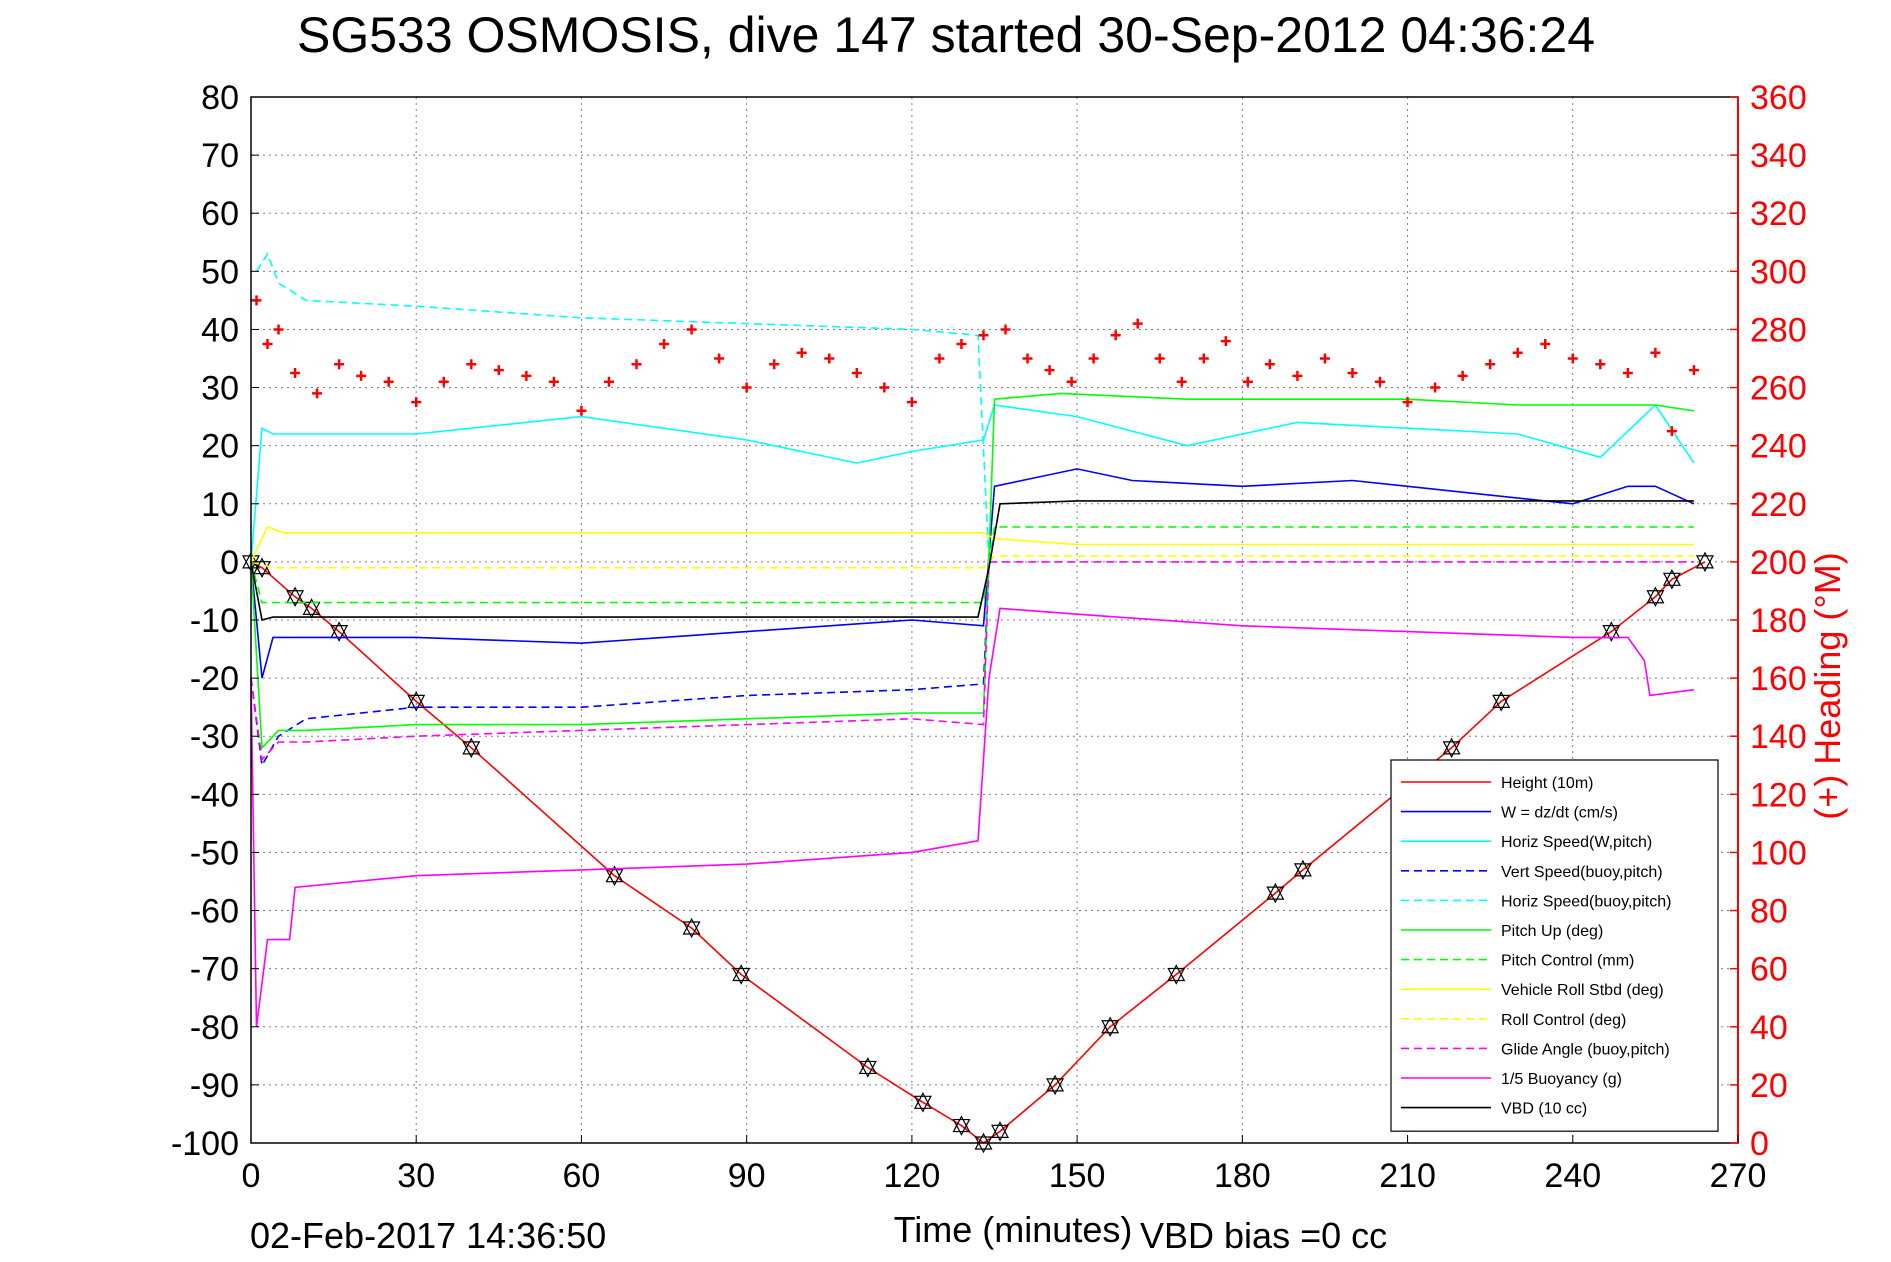  I want to click on y-right-tick-label: 180, so click(1778, 621).